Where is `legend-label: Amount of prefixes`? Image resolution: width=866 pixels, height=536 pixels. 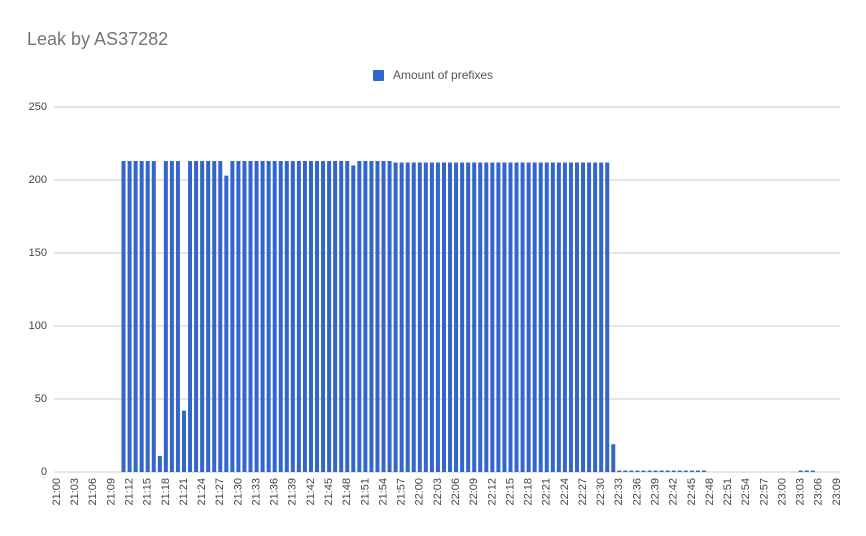 legend-label: Amount of prefixes is located at coordinates (443, 75).